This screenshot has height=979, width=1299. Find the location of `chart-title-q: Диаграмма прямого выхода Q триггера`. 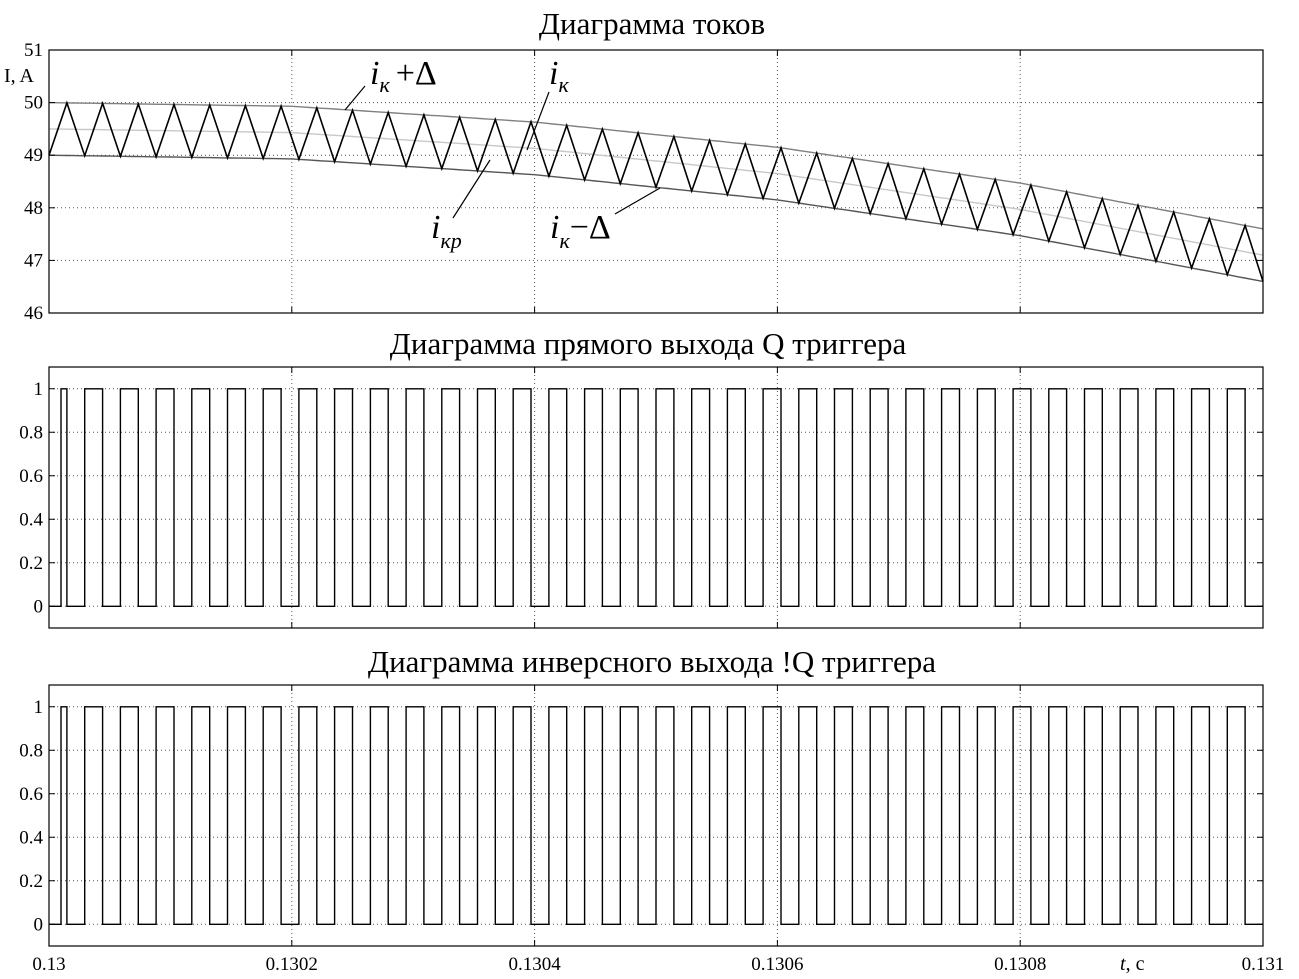

chart-title-q: Диаграмма прямого выхода Q триггера is located at coordinates (648, 343).